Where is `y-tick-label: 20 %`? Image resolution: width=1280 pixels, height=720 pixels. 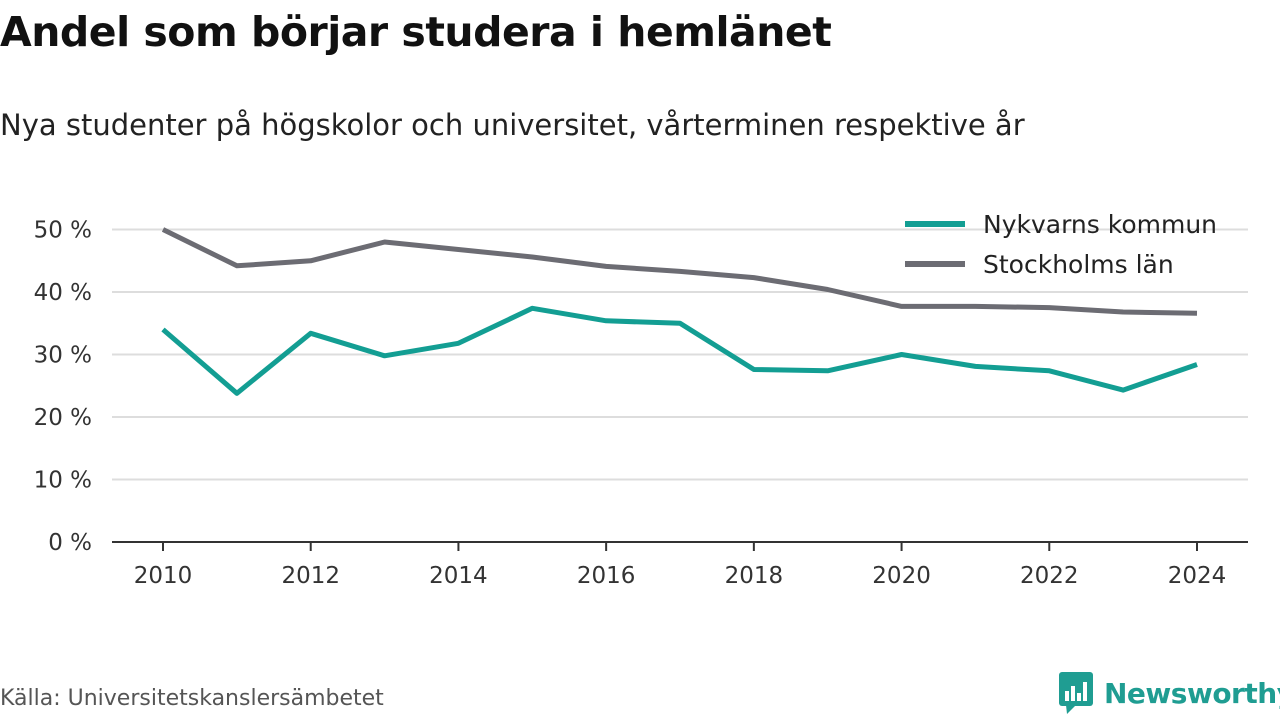 y-tick-label: 20 % is located at coordinates (63, 418).